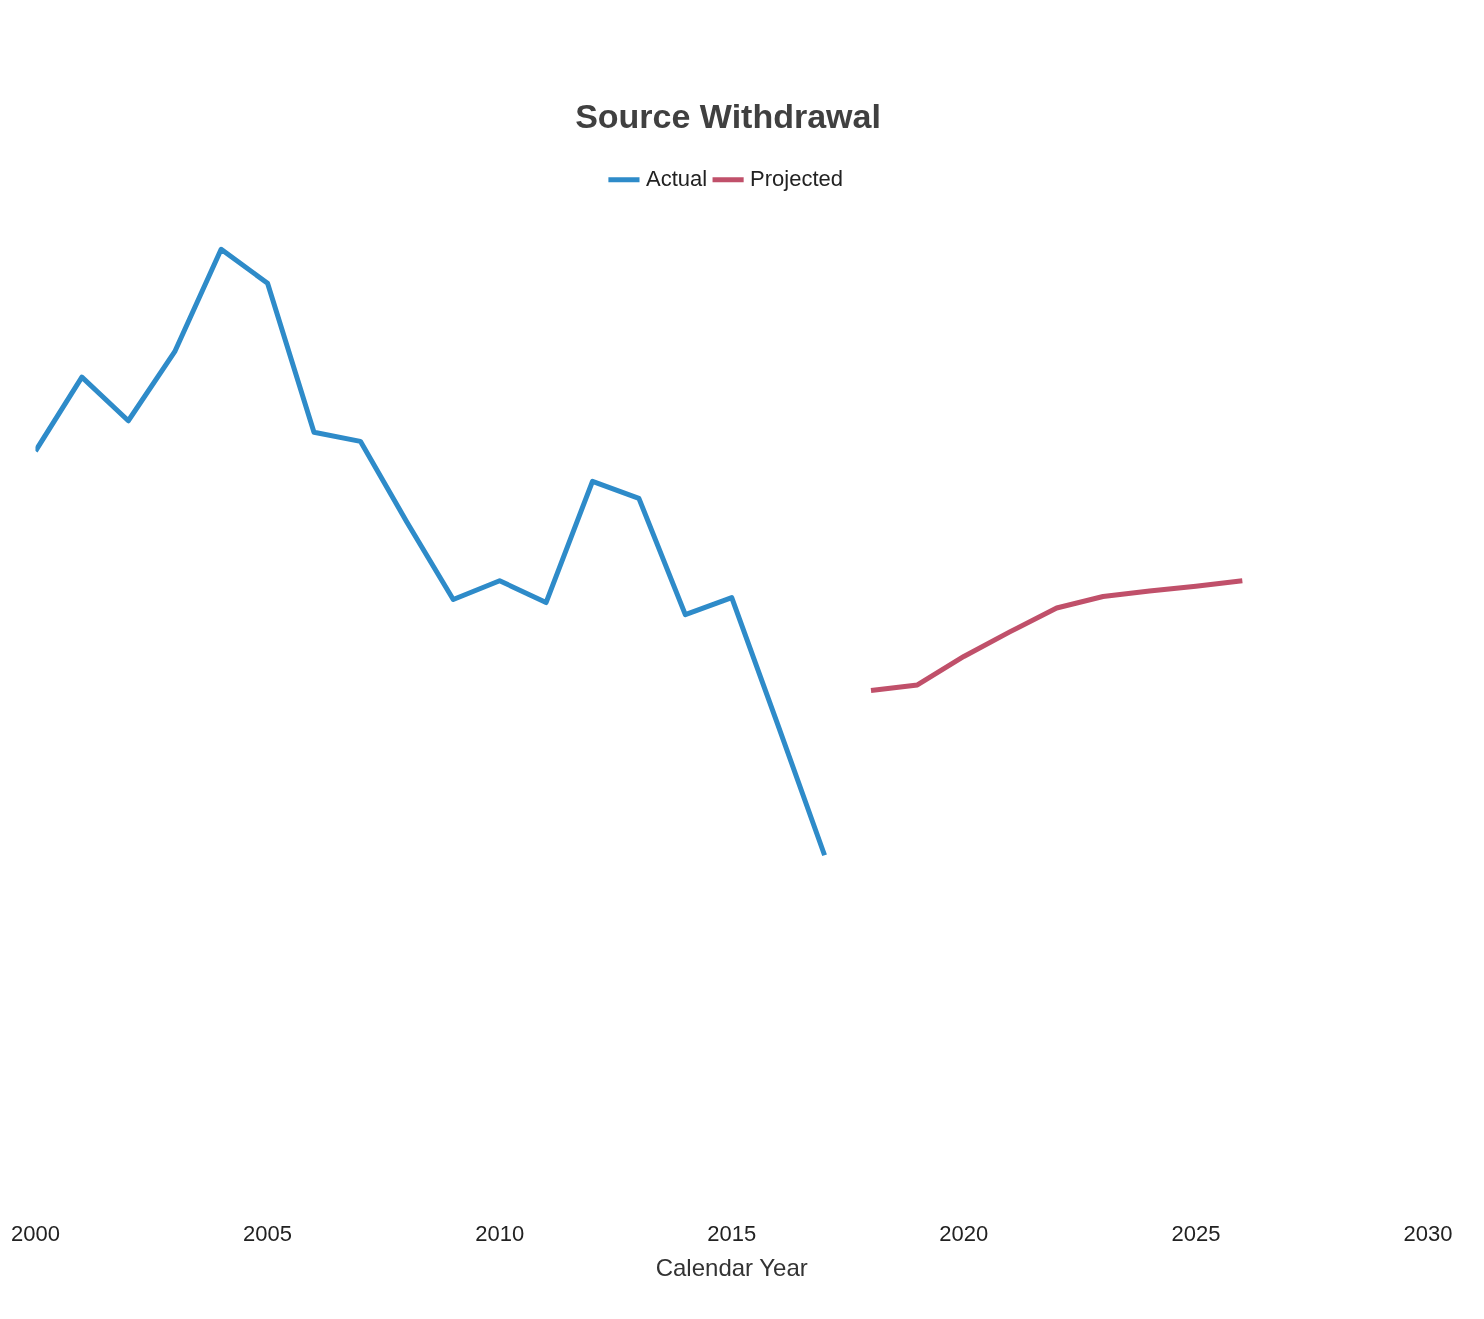 The width and height of the screenshot is (1484, 1319). What do you see at coordinates (1428, 1234) in the screenshot?
I see `x-tick-label: 2030` at bounding box center [1428, 1234].